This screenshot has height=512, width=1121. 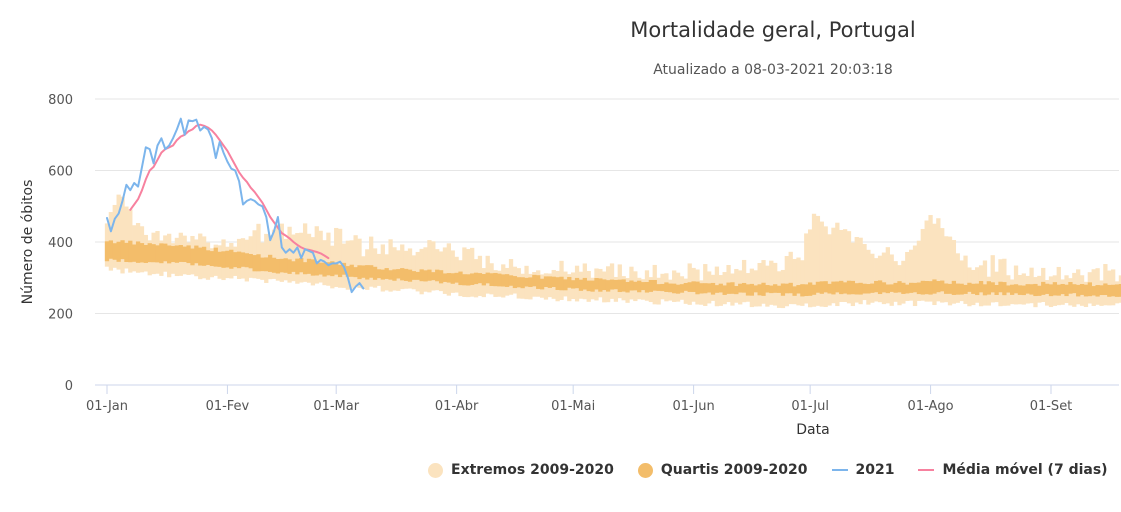 I want to click on legend-item-quartiles: Quartis 2009-2020, so click(x=722, y=470).